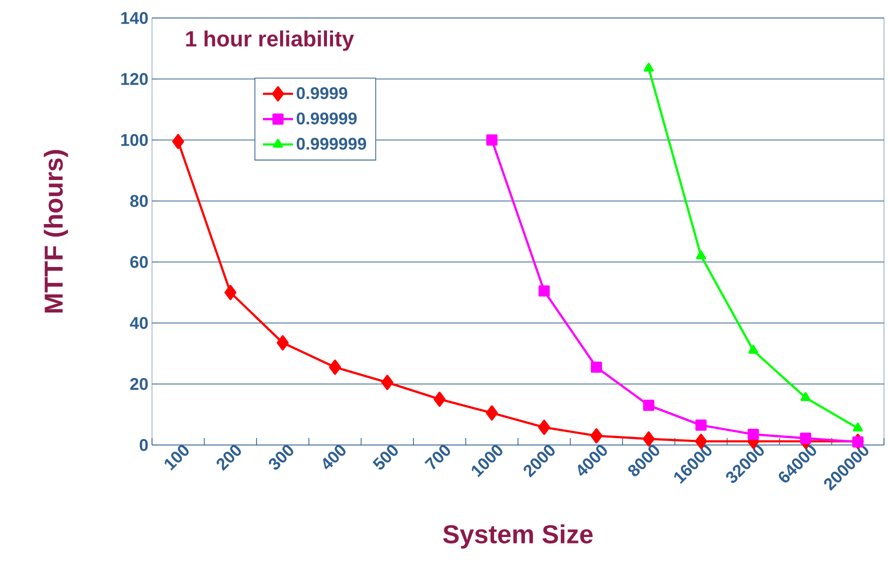 Image resolution: width=888 pixels, height=582 pixels. What do you see at coordinates (281, 457) in the screenshot?
I see `x-tick-label: 300` at bounding box center [281, 457].